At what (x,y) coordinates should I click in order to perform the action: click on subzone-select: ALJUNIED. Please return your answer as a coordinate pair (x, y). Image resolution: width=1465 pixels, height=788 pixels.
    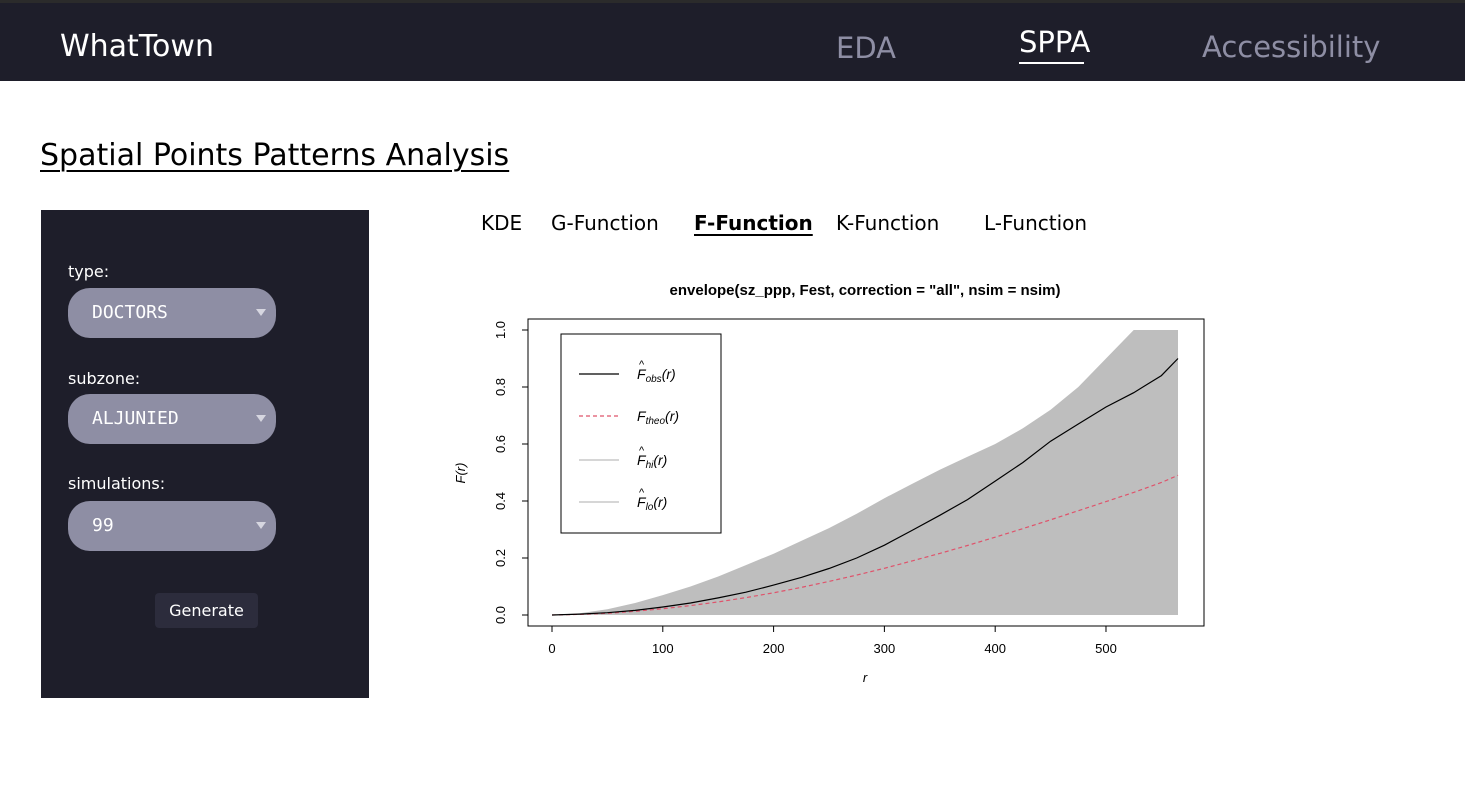
    Looking at the image, I should click on (172, 419).